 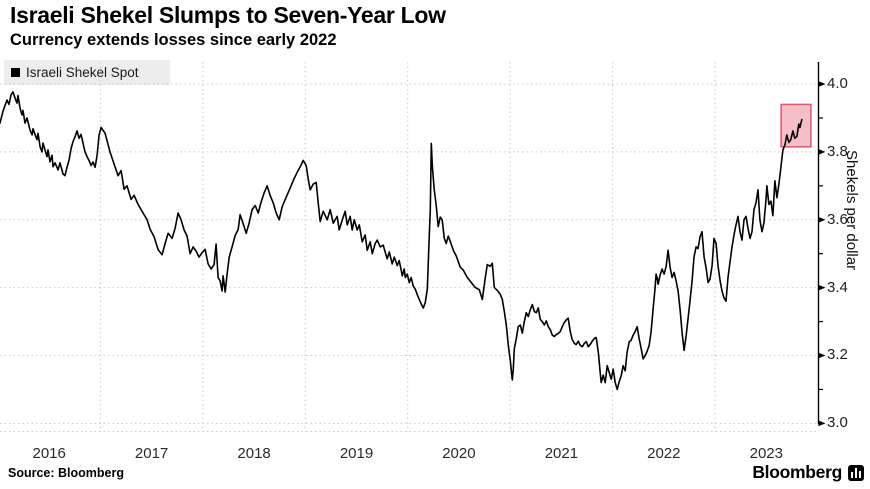 What do you see at coordinates (151, 453) in the screenshot?
I see `x-tick-label: 2017` at bounding box center [151, 453].